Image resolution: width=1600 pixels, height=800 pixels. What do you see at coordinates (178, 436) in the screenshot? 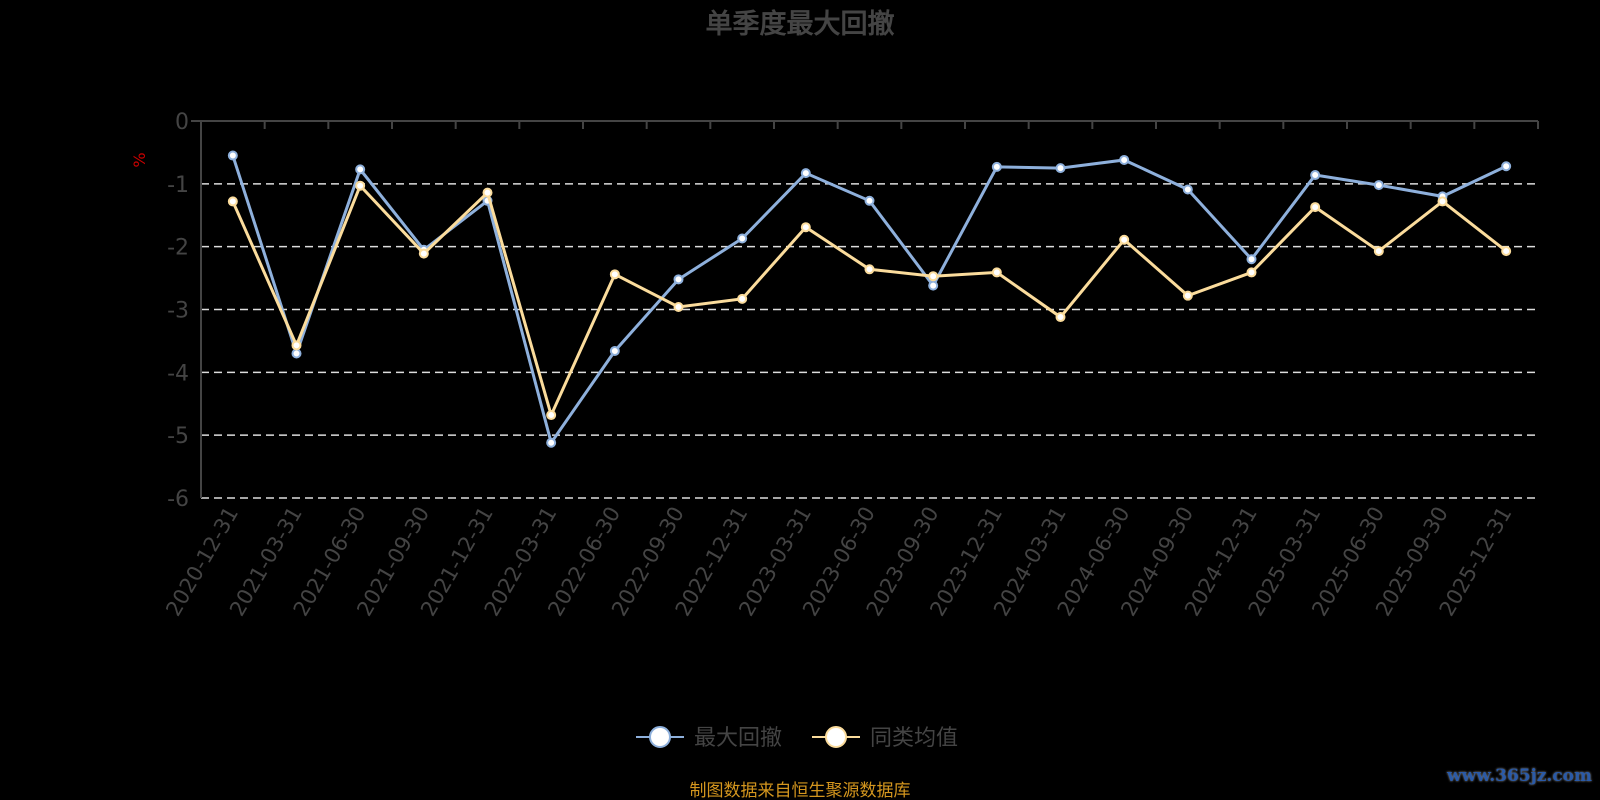
I see `y-tick-label: -5` at bounding box center [178, 436].